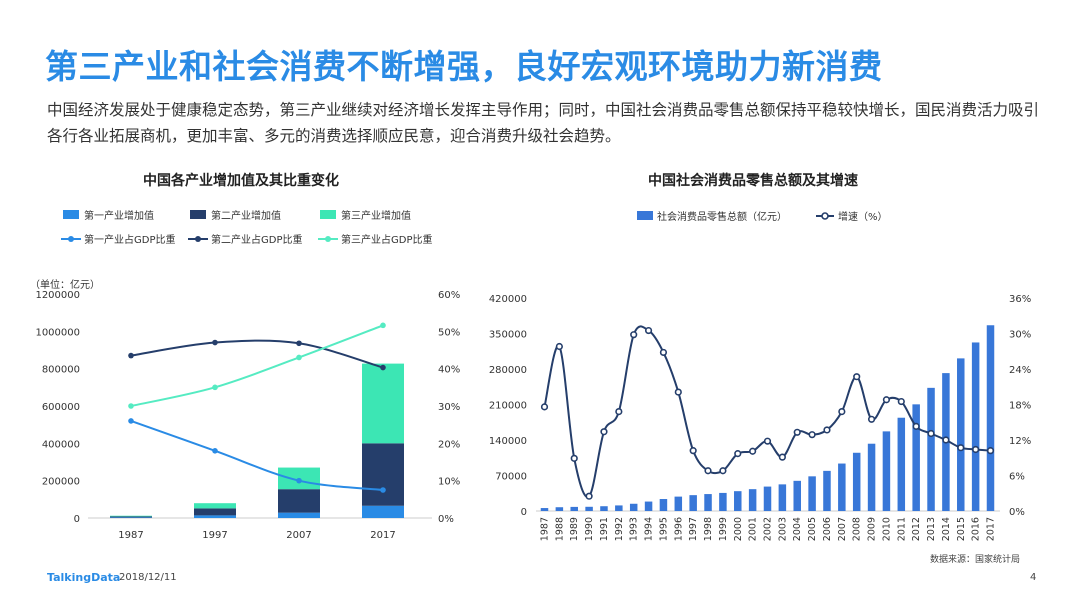  I want to click on chart2-y-tick: 140000, so click(508, 441).